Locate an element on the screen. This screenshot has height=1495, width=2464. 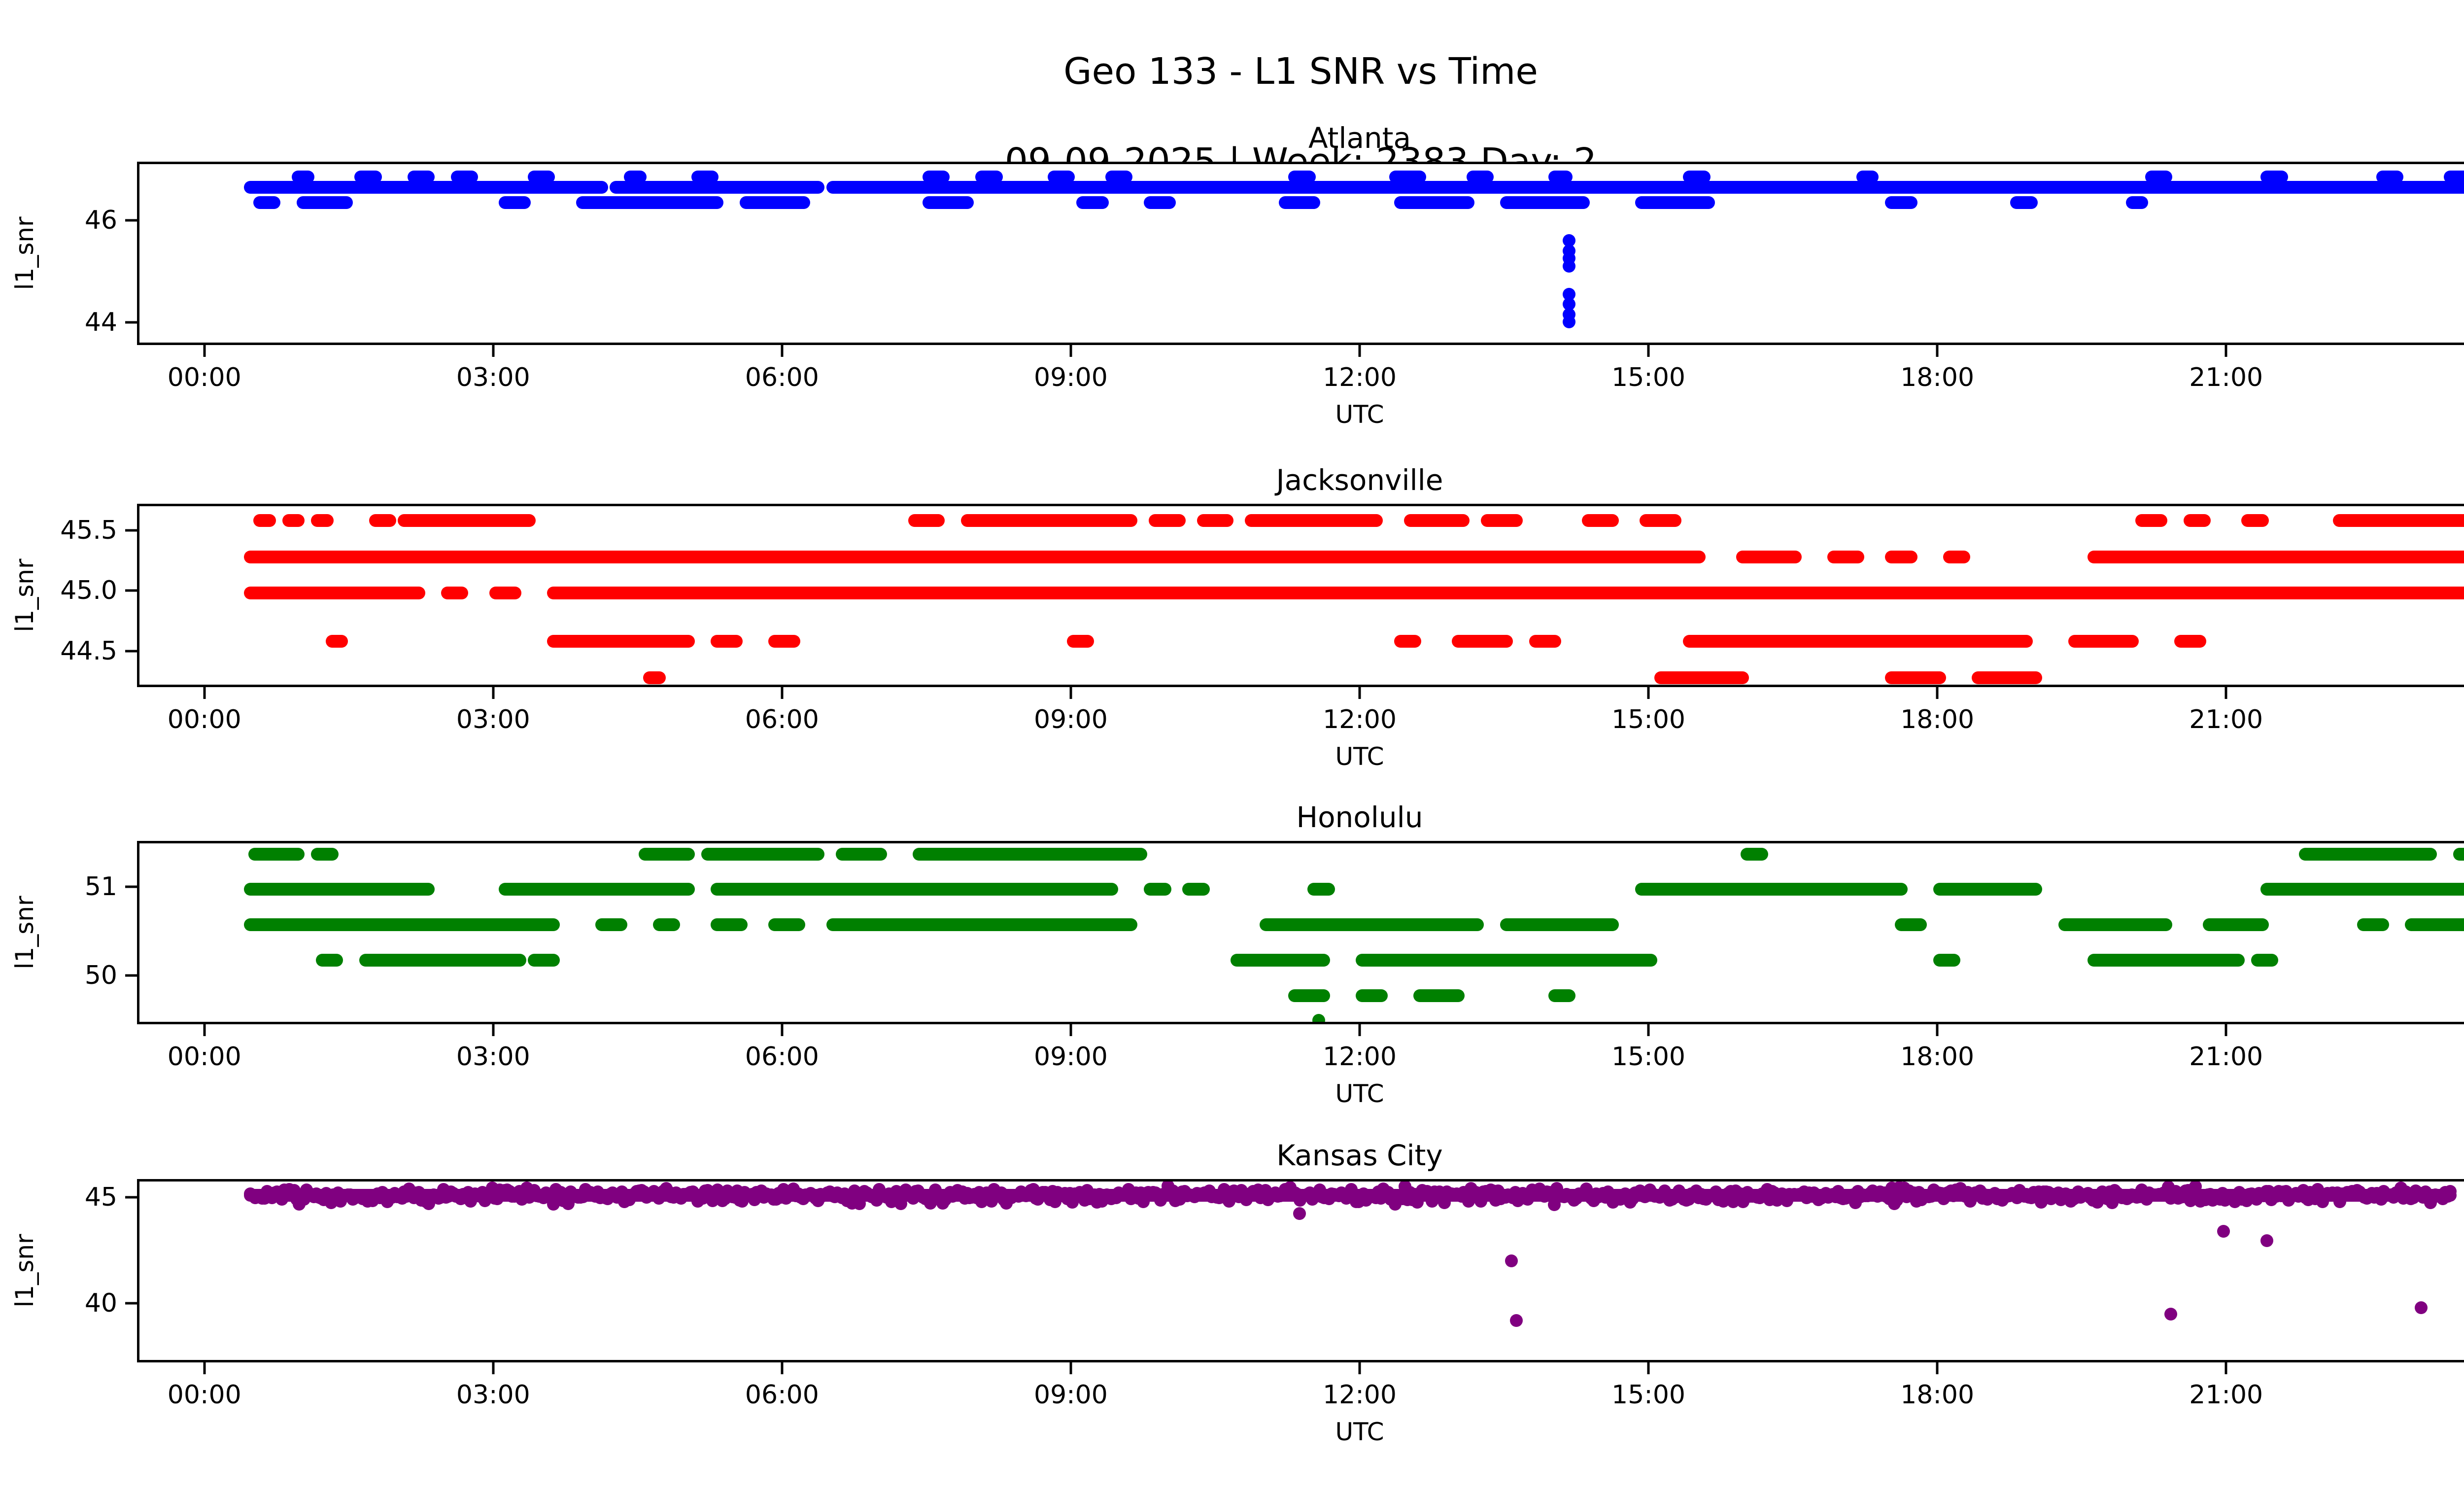
y-axis-label-kansas-city: l1_snr is located at coordinates (24, 1271).